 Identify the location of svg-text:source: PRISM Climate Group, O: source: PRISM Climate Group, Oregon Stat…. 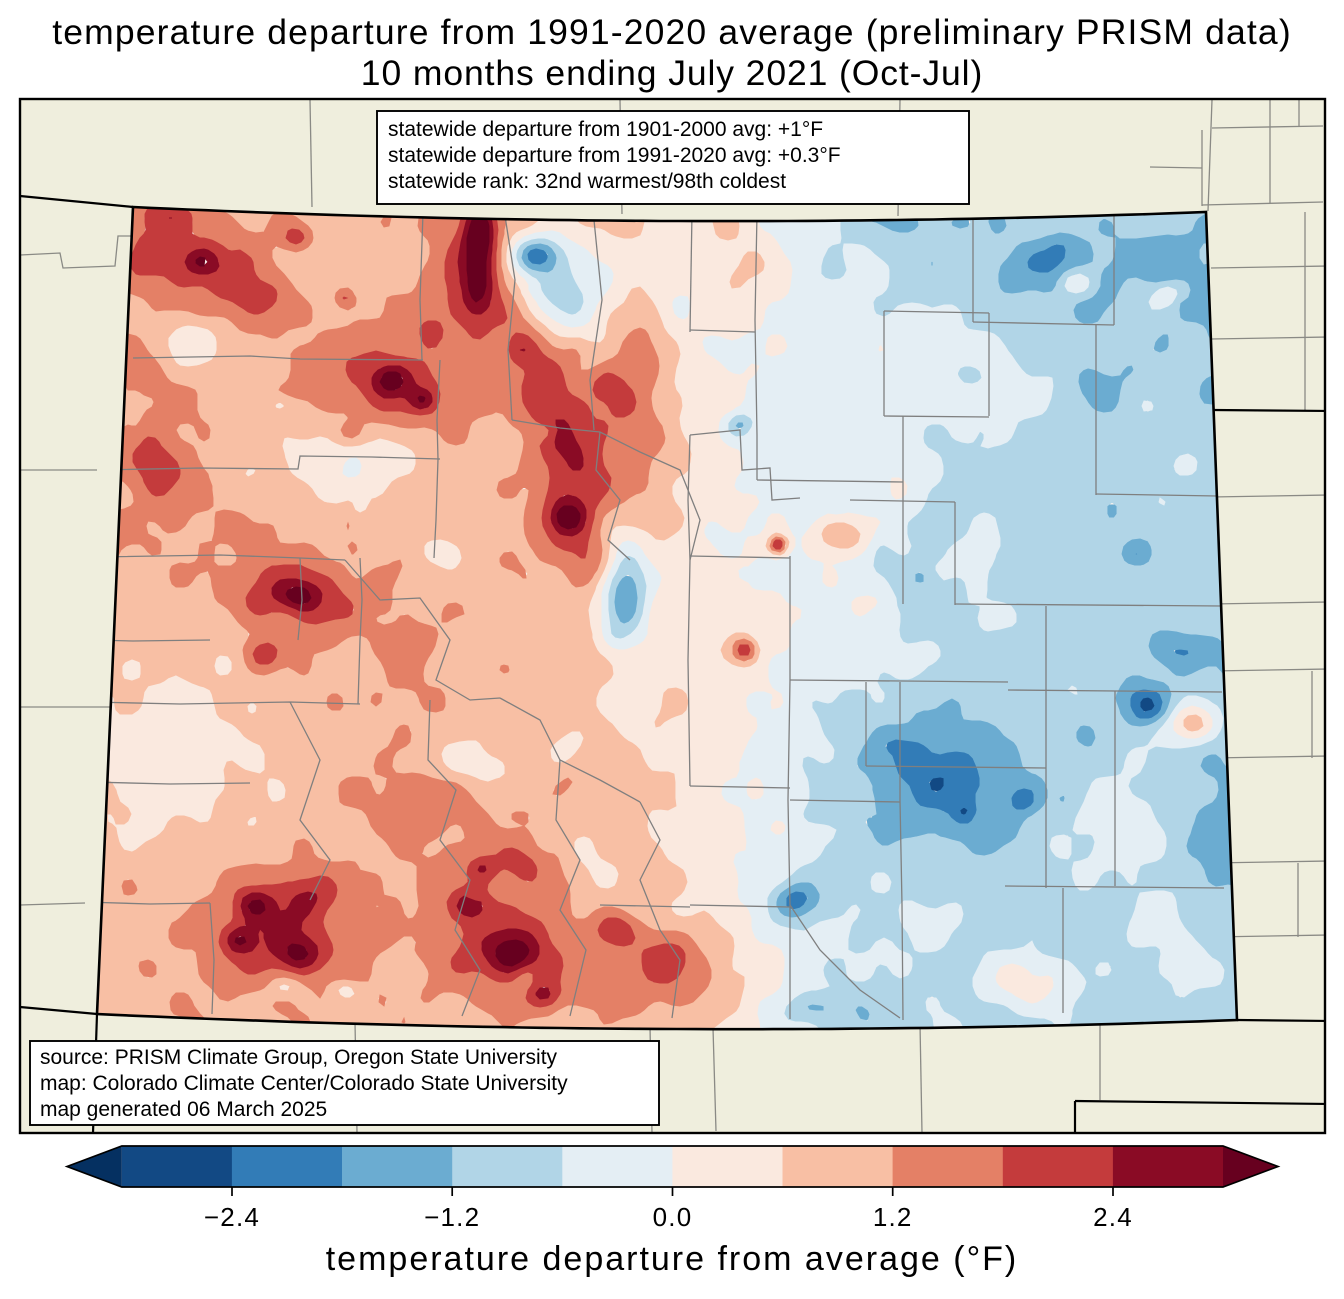
(299, 1057).